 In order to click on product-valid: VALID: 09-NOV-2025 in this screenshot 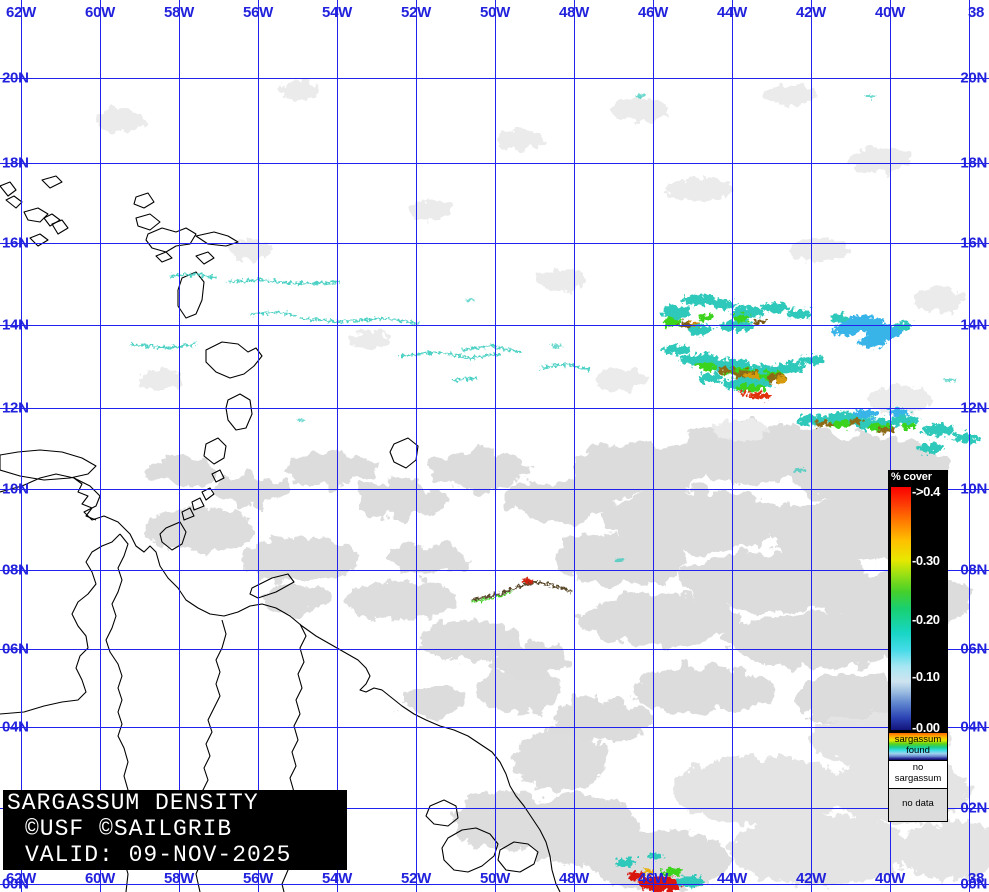, I will do `click(158, 855)`.